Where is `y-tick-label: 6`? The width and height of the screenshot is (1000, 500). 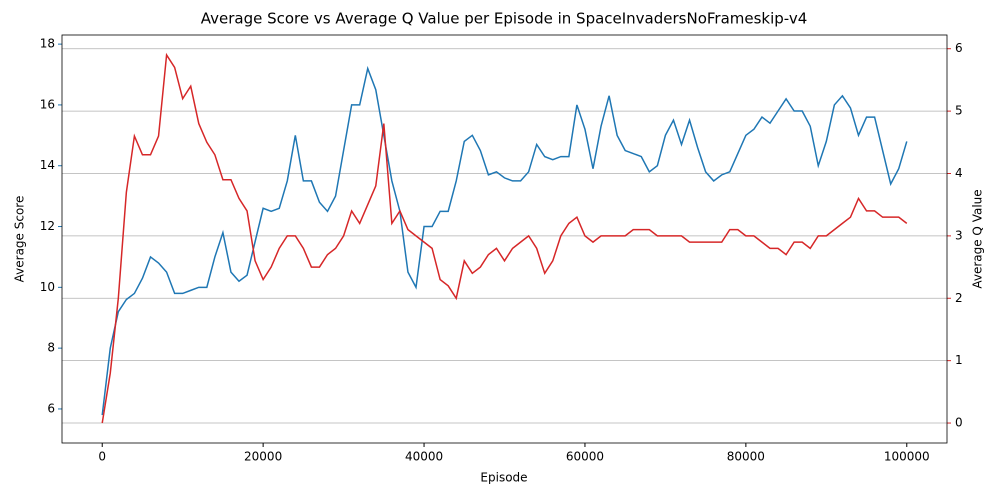 y-tick-label: 6 is located at coordinates (51, 408).